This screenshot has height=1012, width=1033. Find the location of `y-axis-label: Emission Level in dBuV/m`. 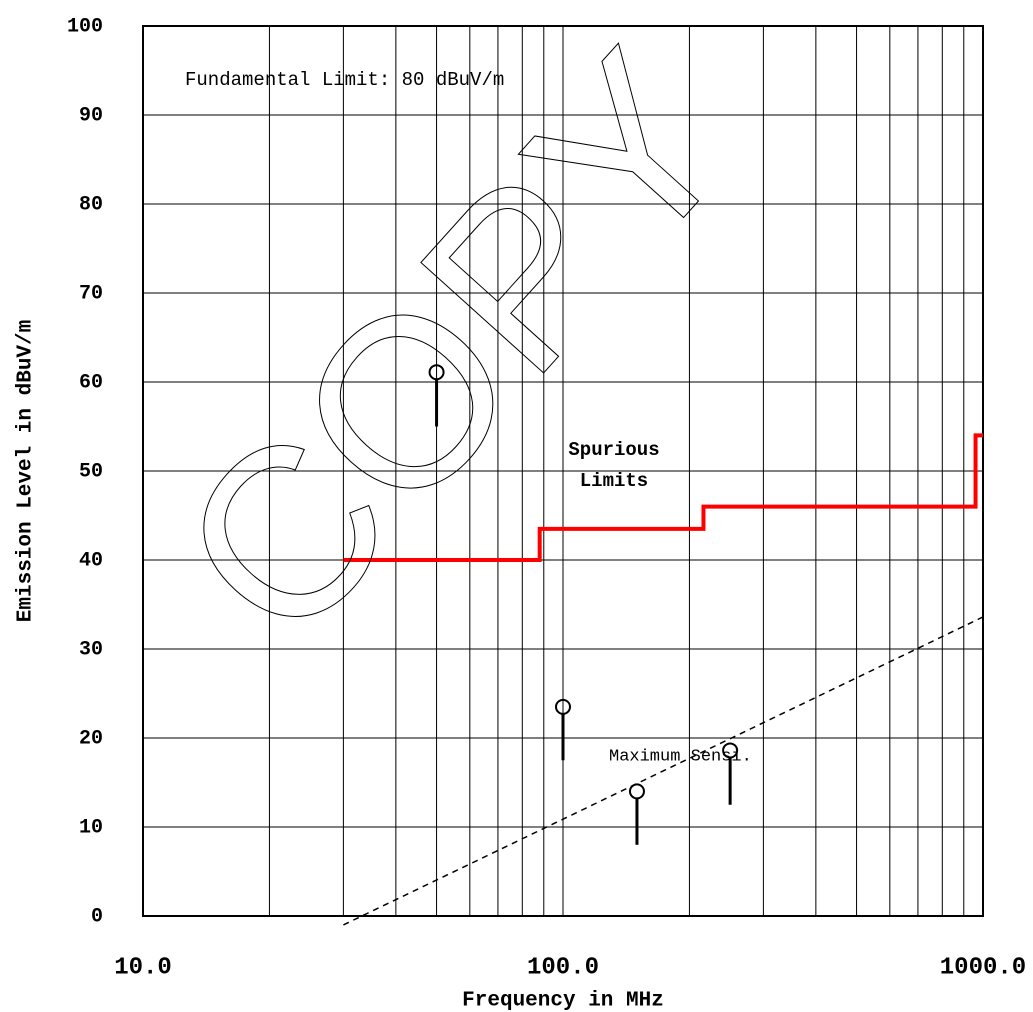

y-axis-label: Emission Level in dBuV/m is located at coordinates (26, 471).